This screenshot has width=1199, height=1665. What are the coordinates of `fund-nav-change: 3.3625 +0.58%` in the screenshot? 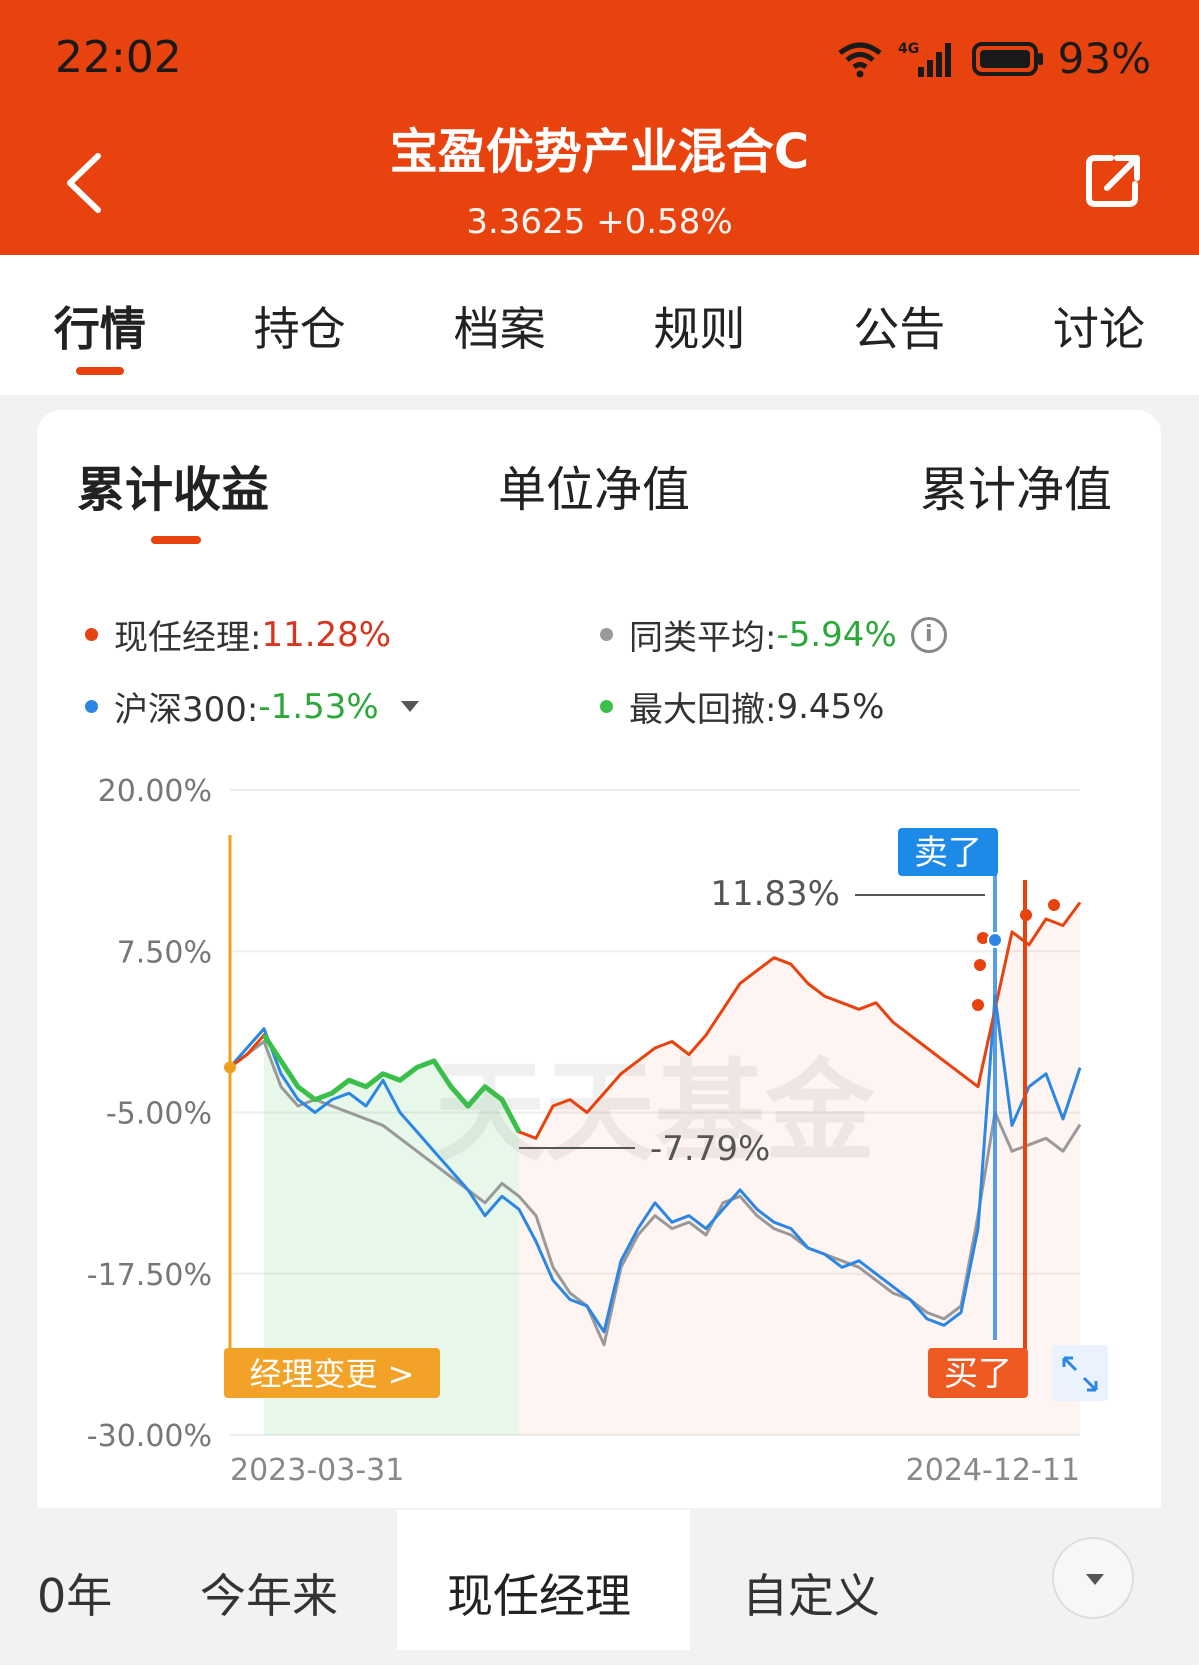 It's located at (599, 222).